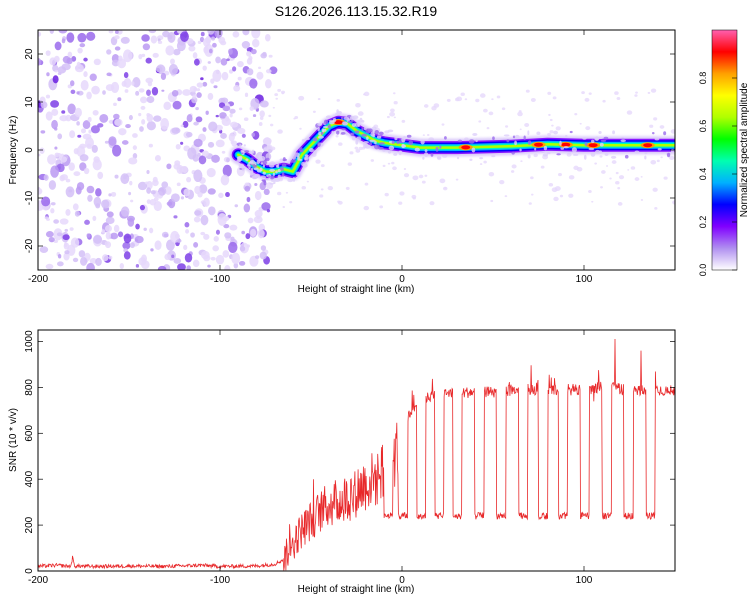 This screenshot has height=600, width=750. I want to click on y-tick-label: 0, so click(29, 571).